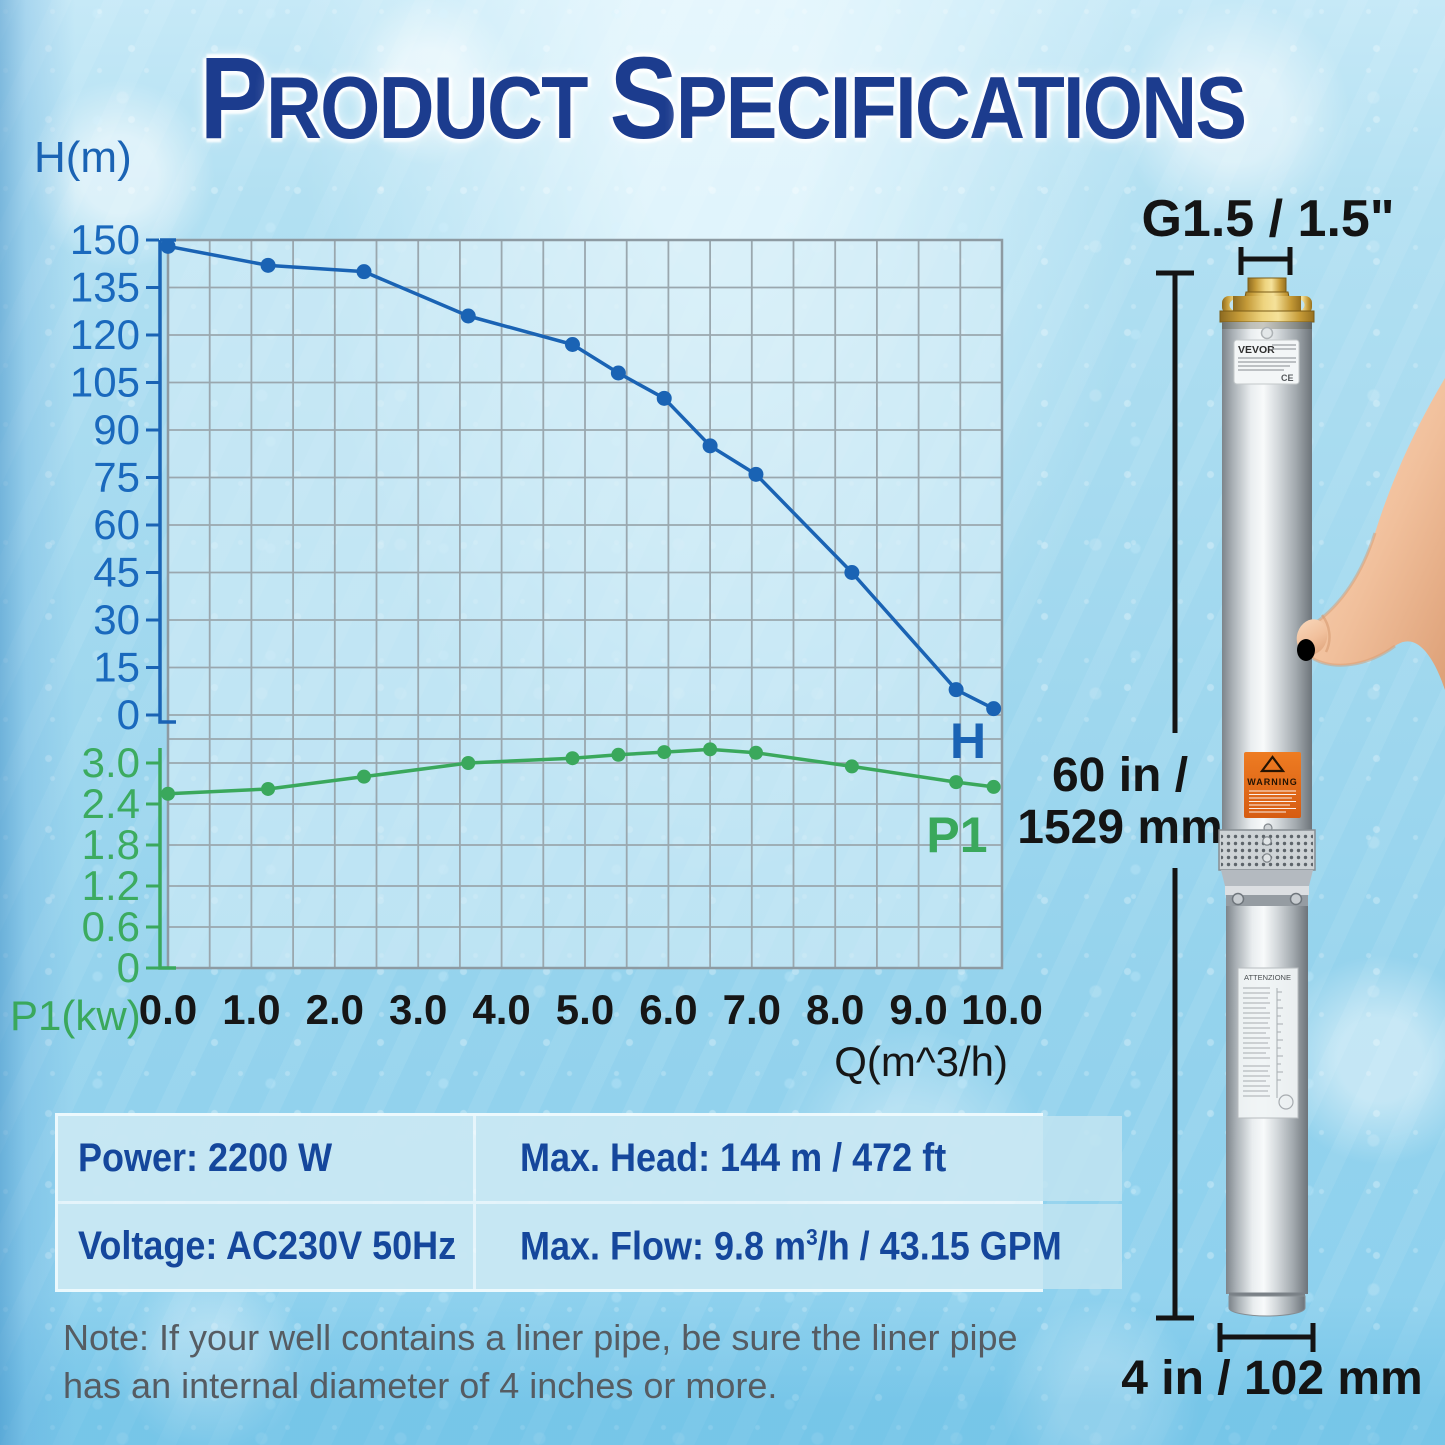 The image size is (1445, 1445). I want to click on title-word1-initial: P, so click(233, 98).